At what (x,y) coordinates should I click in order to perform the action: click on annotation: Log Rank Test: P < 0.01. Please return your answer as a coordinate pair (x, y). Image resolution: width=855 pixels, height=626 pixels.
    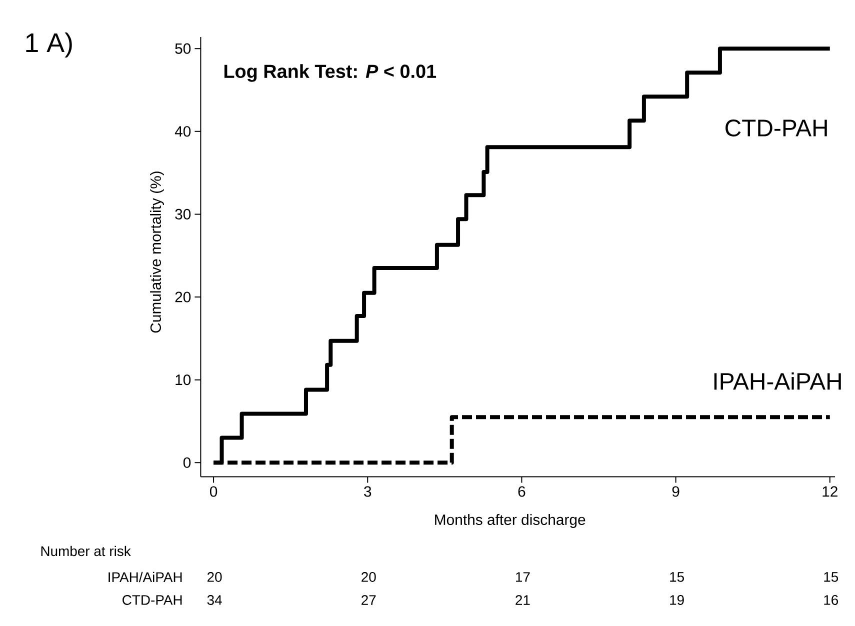
    Looking at the image, I should click on (330, 73).